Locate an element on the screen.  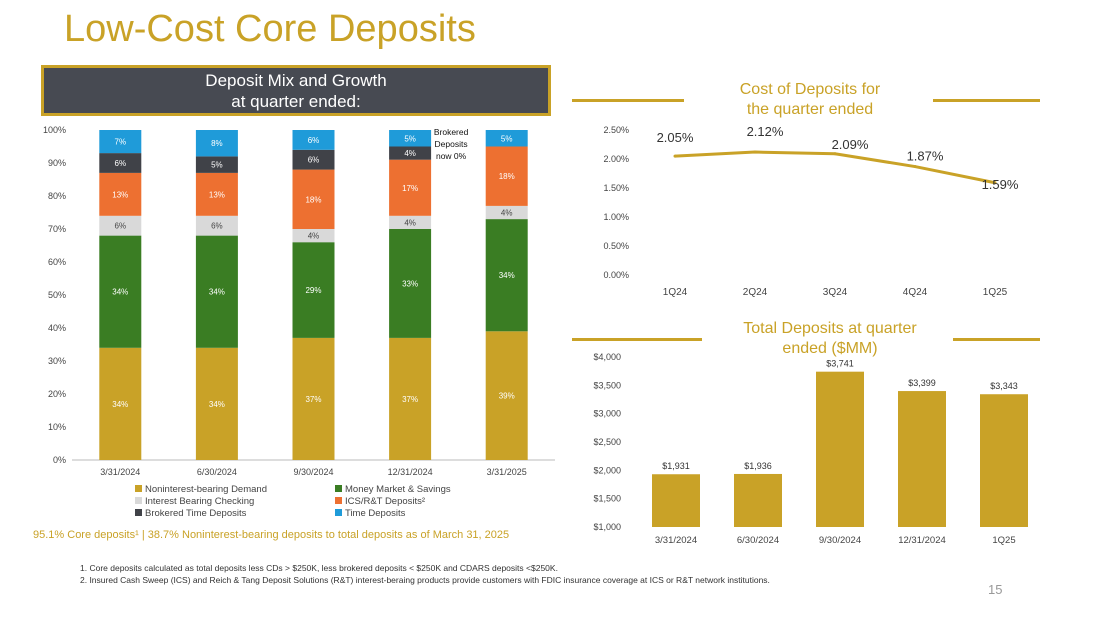
cost-x-tick: 4Q24 is located at coordinates (915, 292).